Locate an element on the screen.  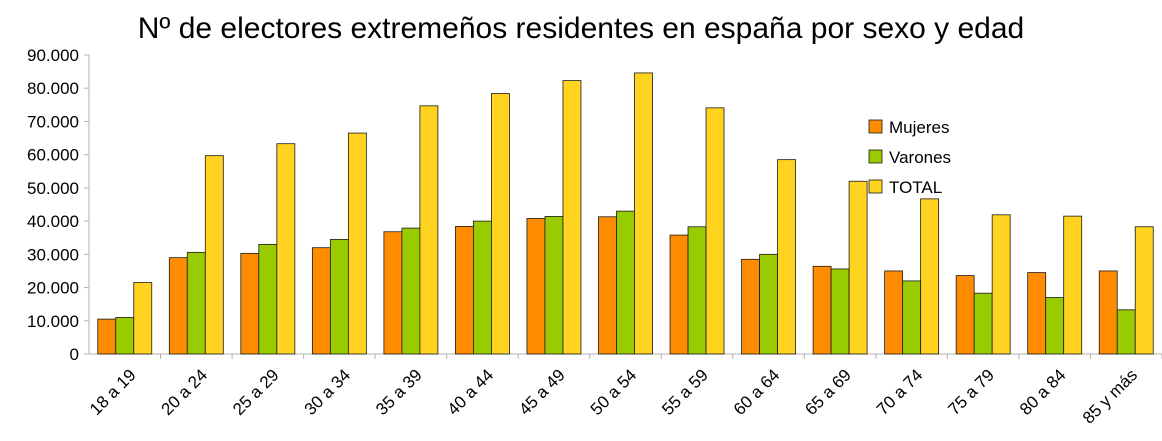
legend-label-mujeres: Mujeres is located at coordinates (919, 127).